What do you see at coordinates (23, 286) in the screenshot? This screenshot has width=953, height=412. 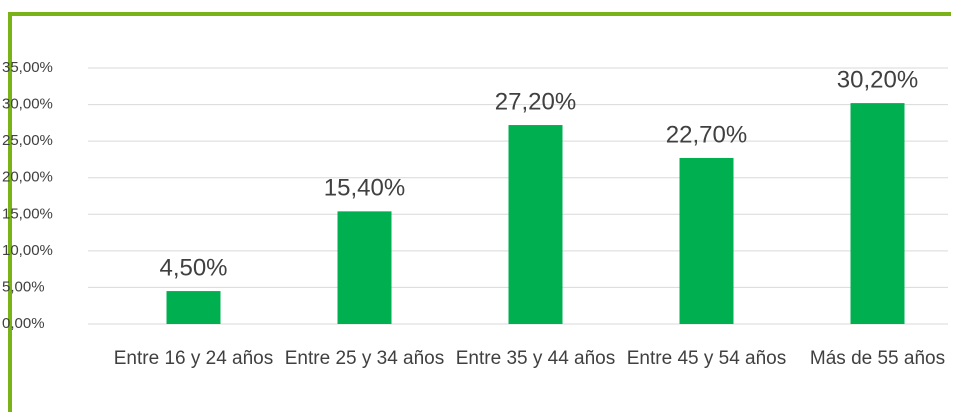 I see `y-tick-label: 5,00%` at bounding box center [23, 286].